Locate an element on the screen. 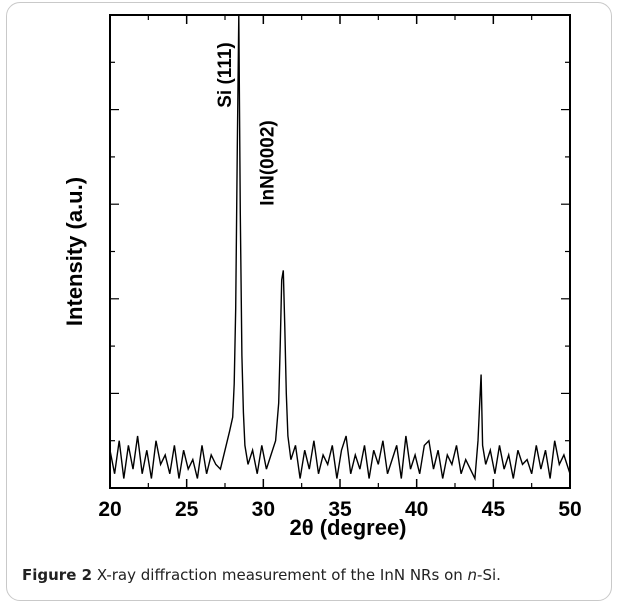 Image resolution: width=622 pixels, height=607 pixels. x-tick-label: 35 is located at coordinates (340, 509).